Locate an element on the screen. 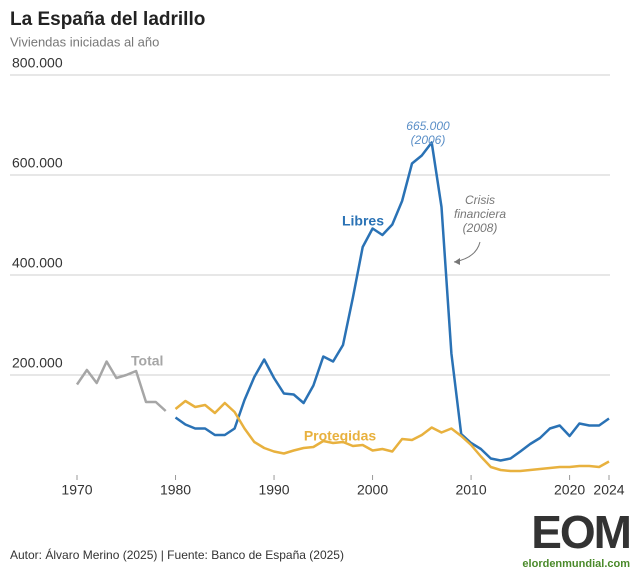  x-tick-label: 1980 is located at coordinates (175, 490).